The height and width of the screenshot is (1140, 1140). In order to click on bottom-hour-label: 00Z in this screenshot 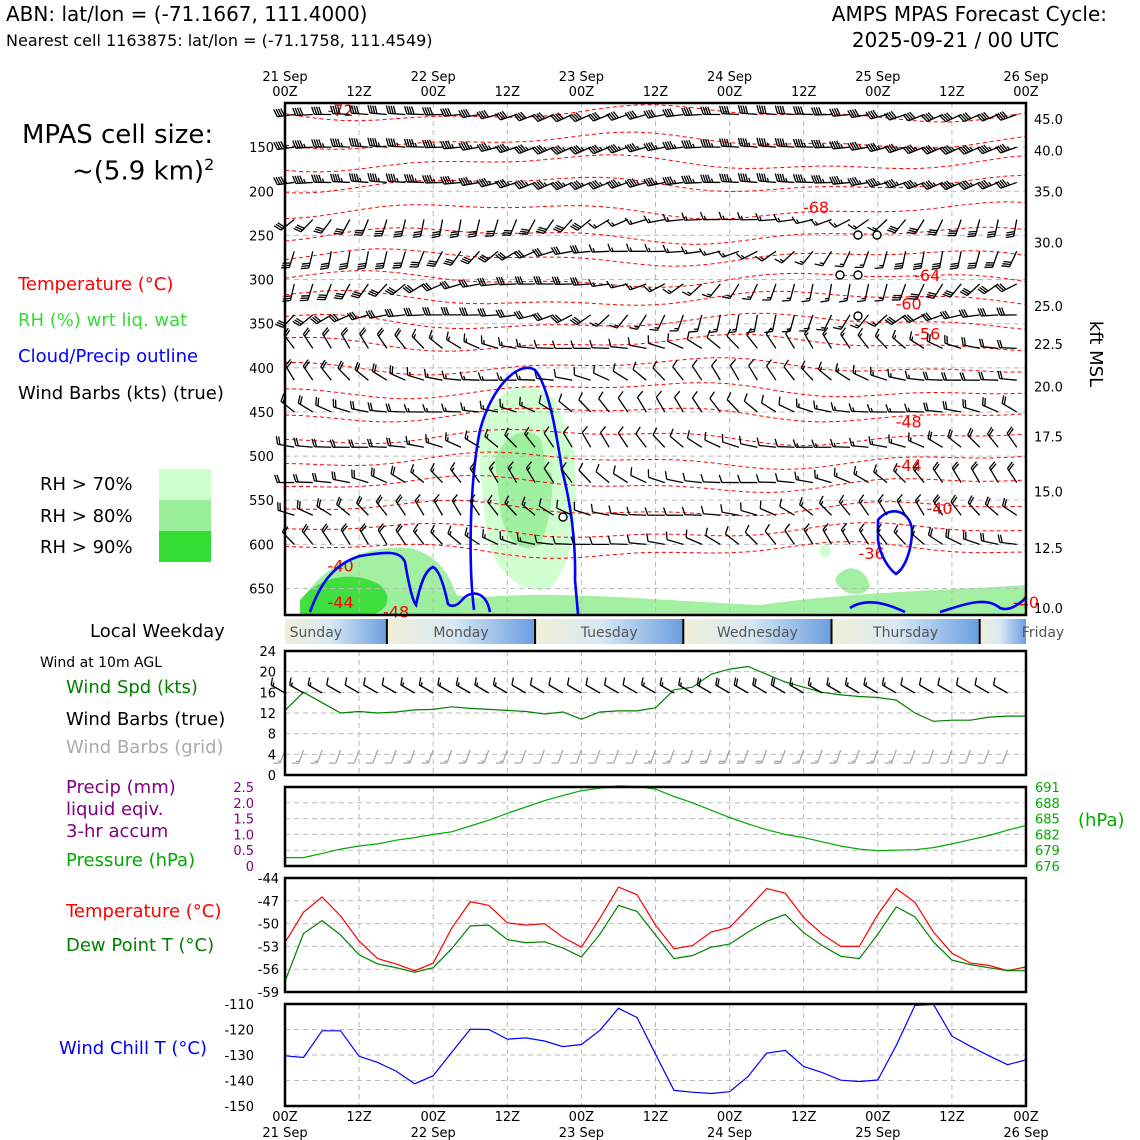, I will do `click(730, 1117)`.